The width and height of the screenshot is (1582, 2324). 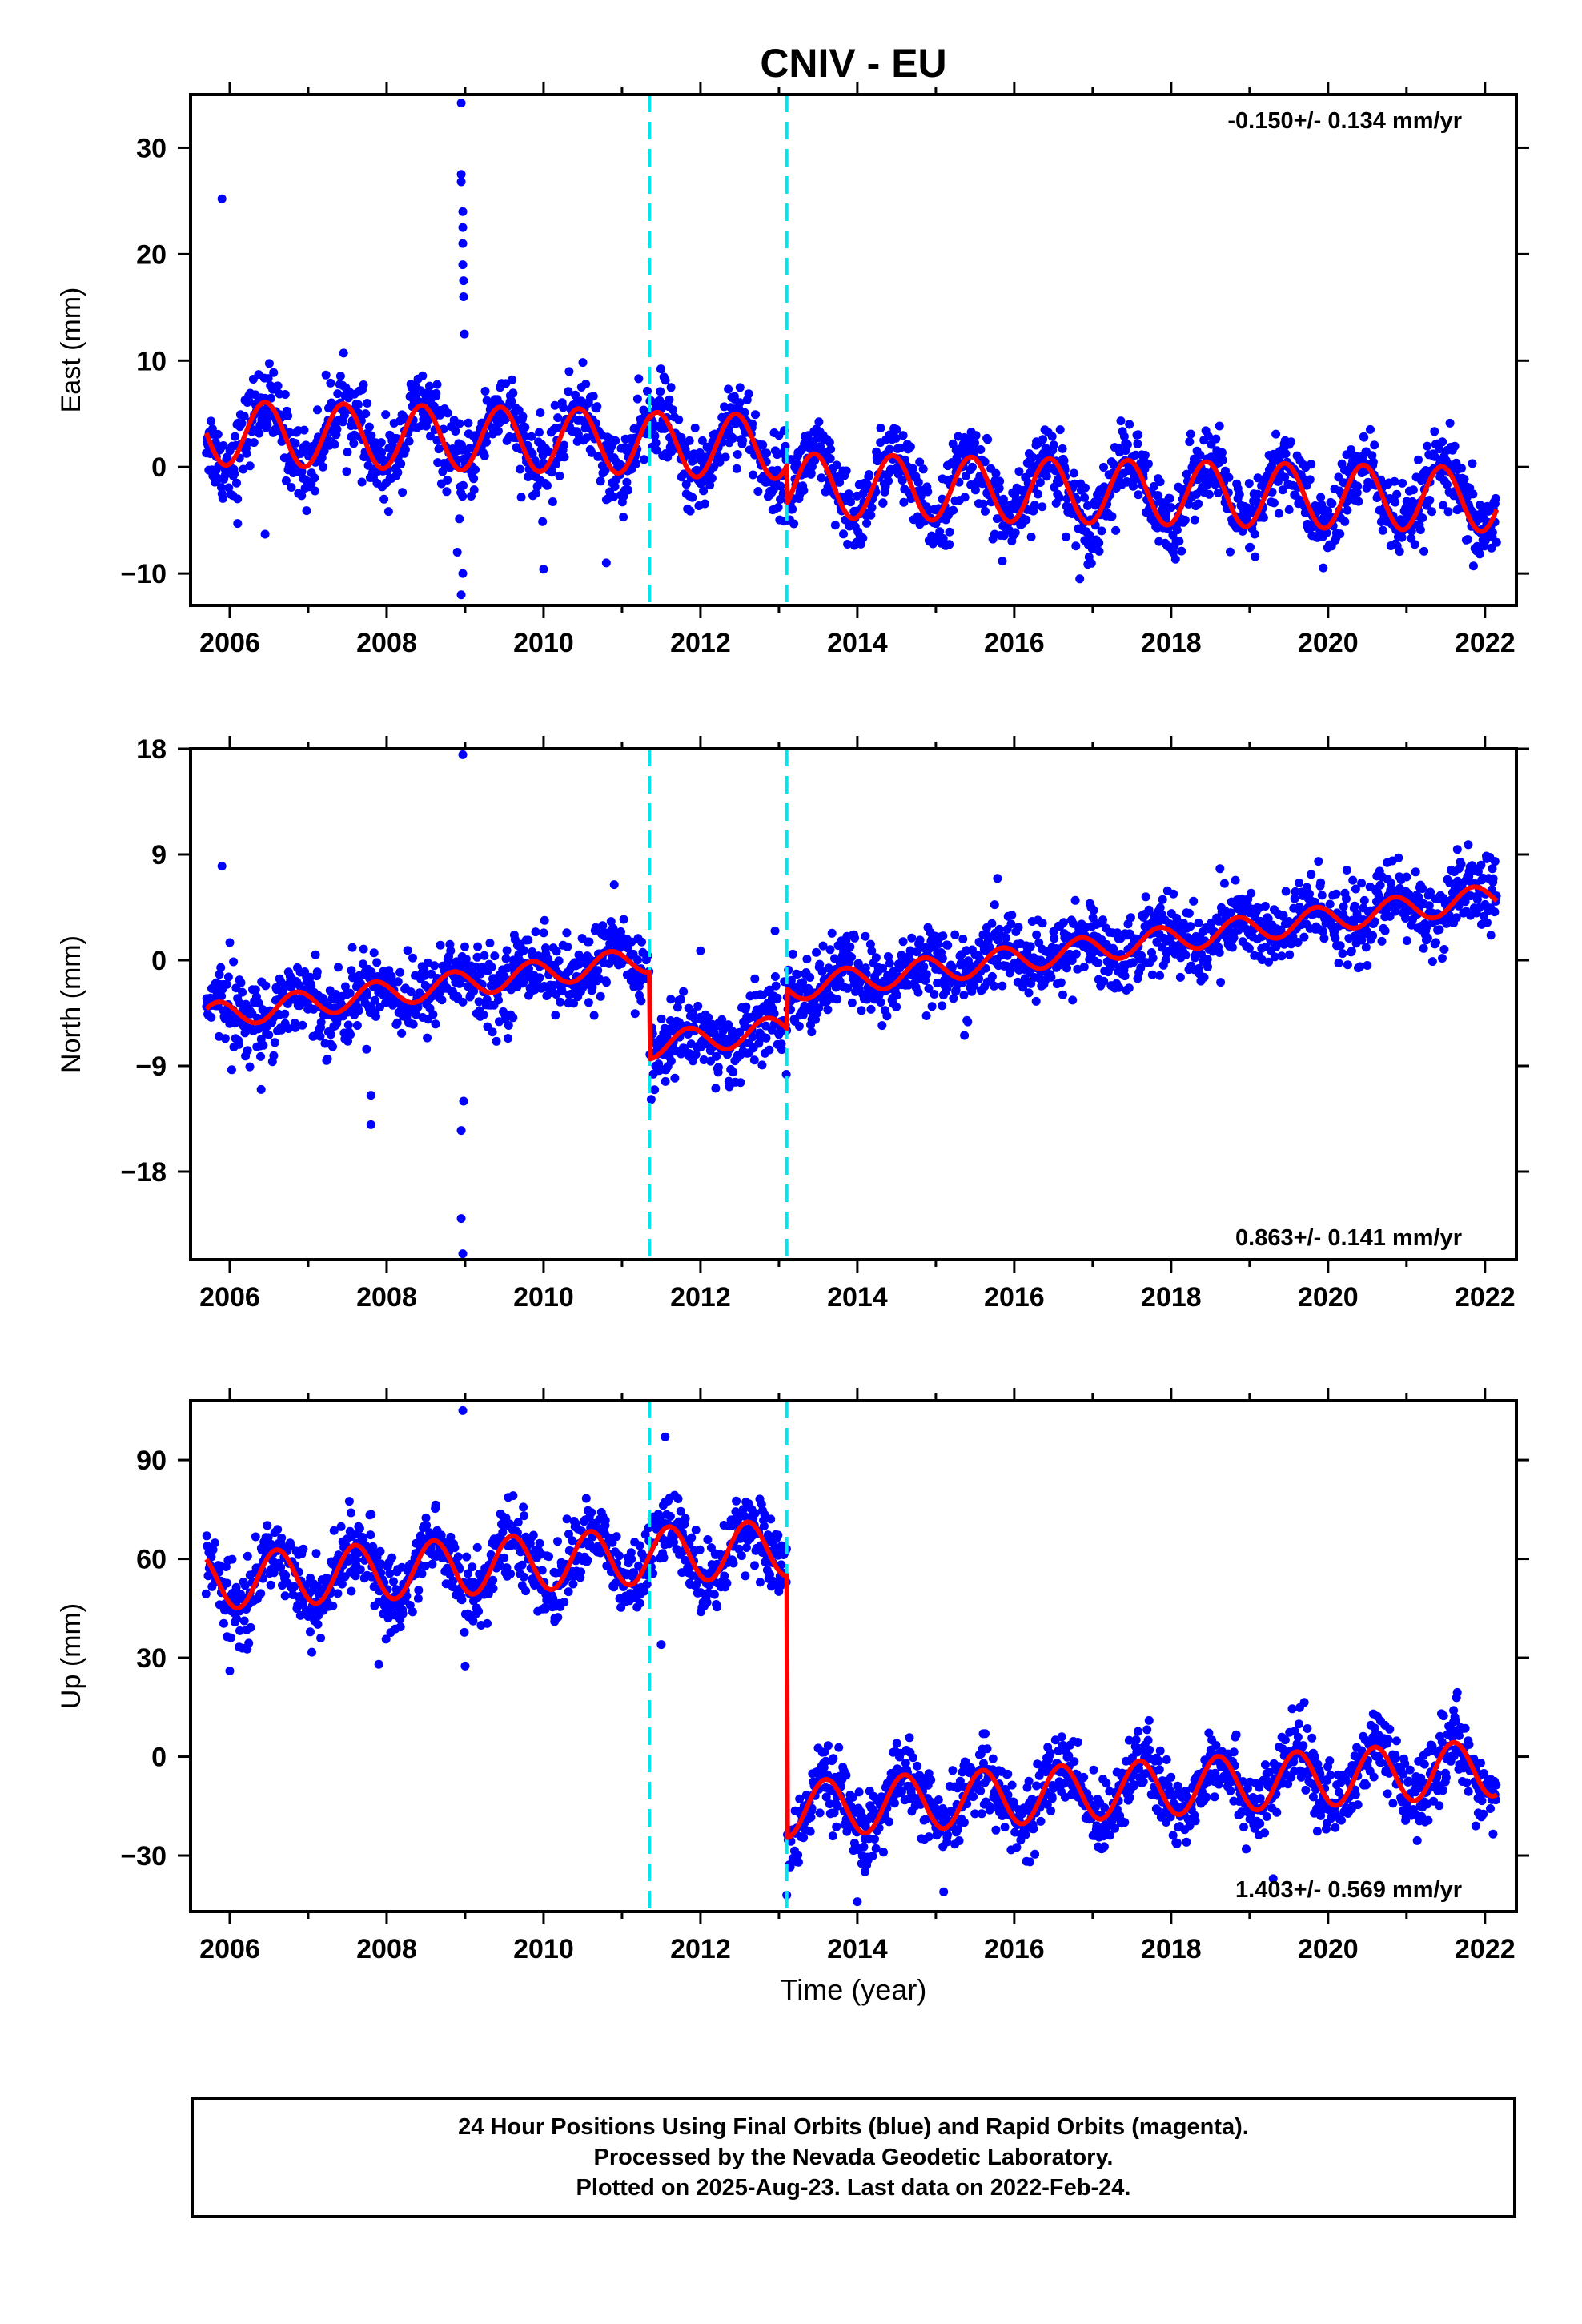 What do you see at coordinates (229, 1297) in the screenshot?
I see `north-xtick-label: 2006` at bounding box center [229, 1297].